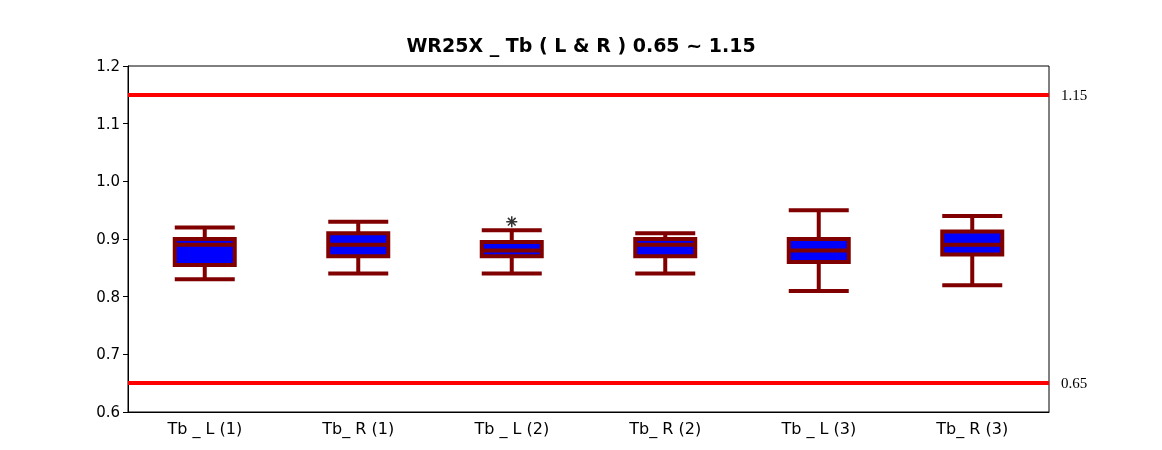 This screenshot has width=1162, height=450. What do you see at coordinates (108, 181) in the screenshot?
I see `y-tick-label: 1.0` at bounding box center [108, 181].